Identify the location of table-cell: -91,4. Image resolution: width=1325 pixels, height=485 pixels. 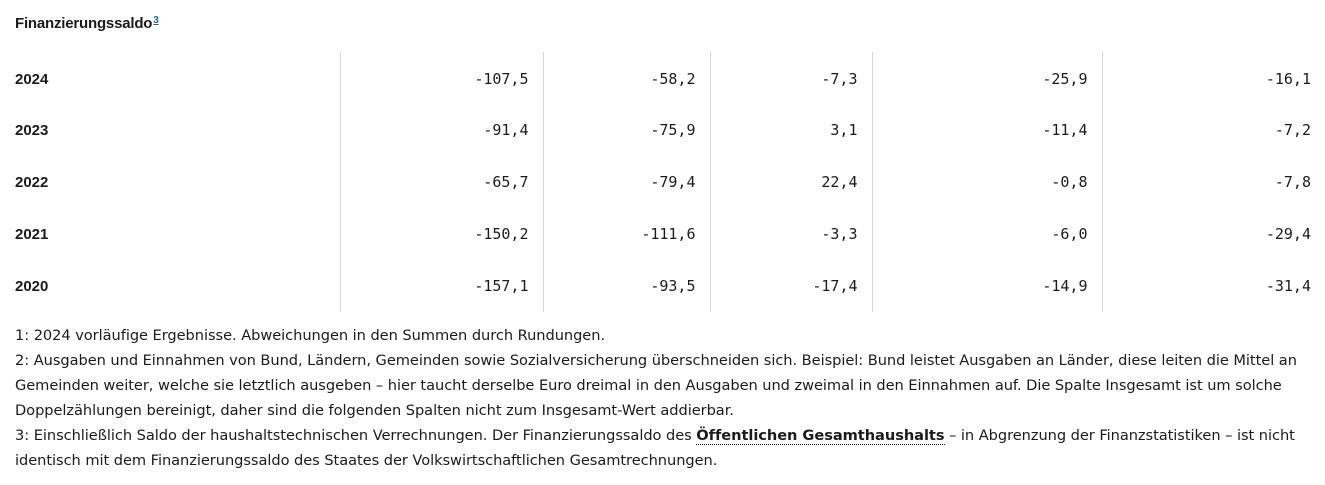
(441, 130).